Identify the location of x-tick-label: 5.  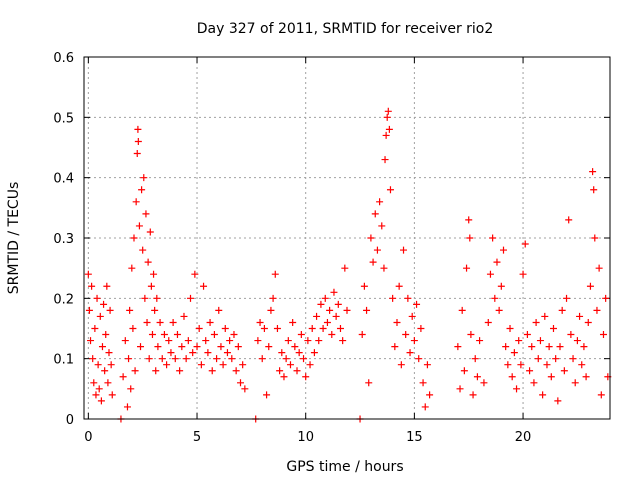
(197, 437).